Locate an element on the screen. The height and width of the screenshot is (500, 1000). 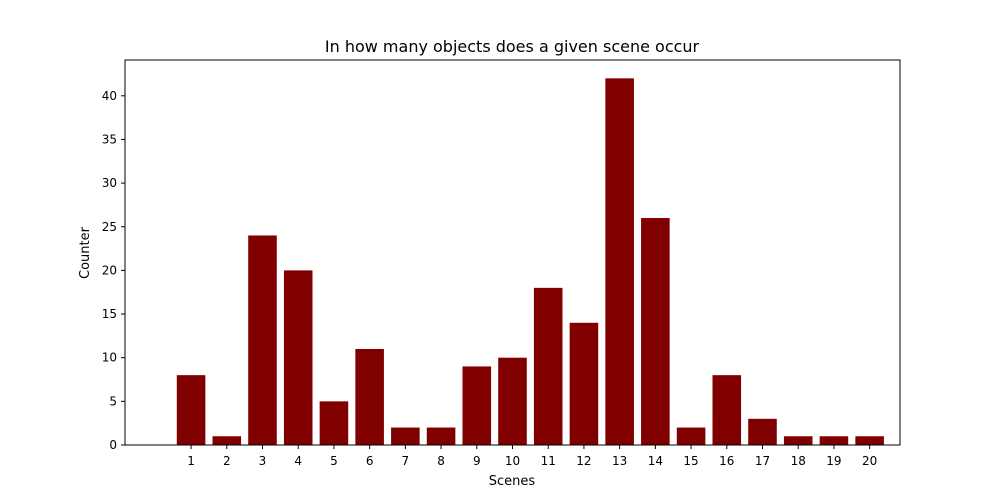
x-tick-label-5: 5 is located at coordinates (334, 461).